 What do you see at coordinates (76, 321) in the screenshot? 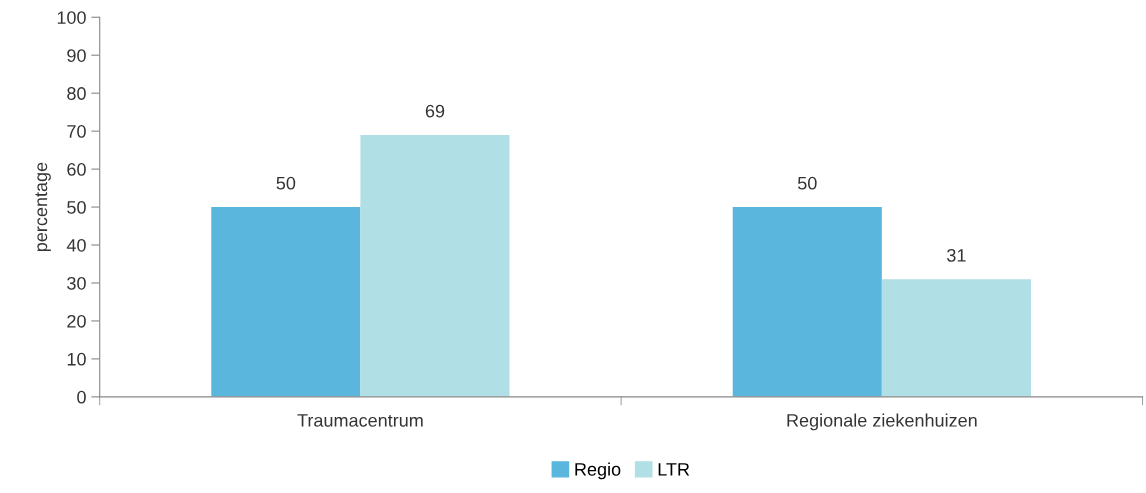
I see `y-tick-label: 20` at bounding box center [76, 321].